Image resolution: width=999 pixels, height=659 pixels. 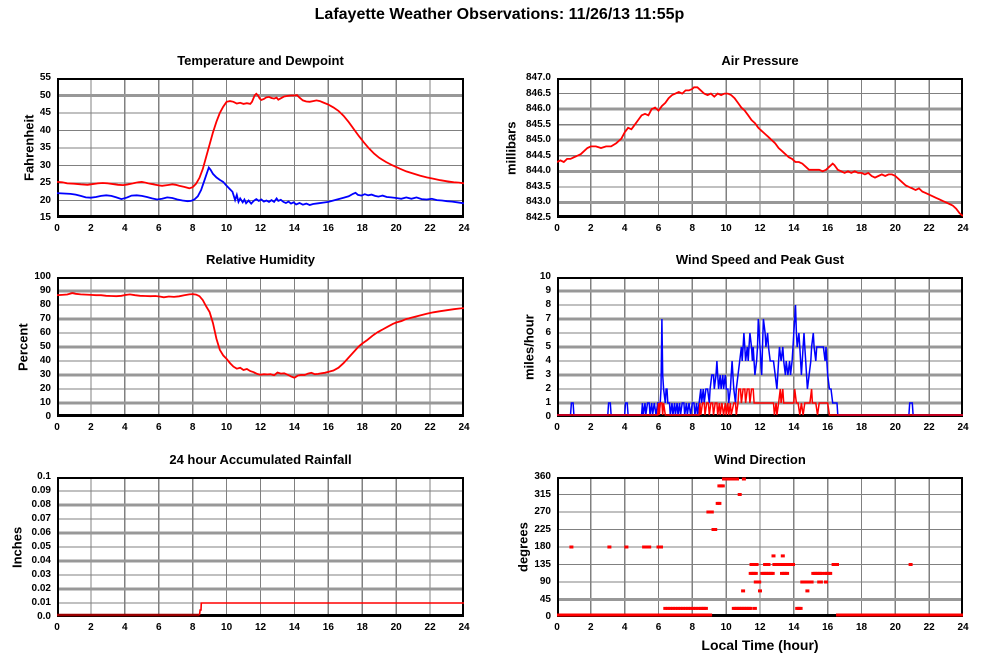 What do you see at coordinates (963, 627) in the screenshot?
I see `wind-direction-xtick-24: 24` at bounding box center [963, 627].